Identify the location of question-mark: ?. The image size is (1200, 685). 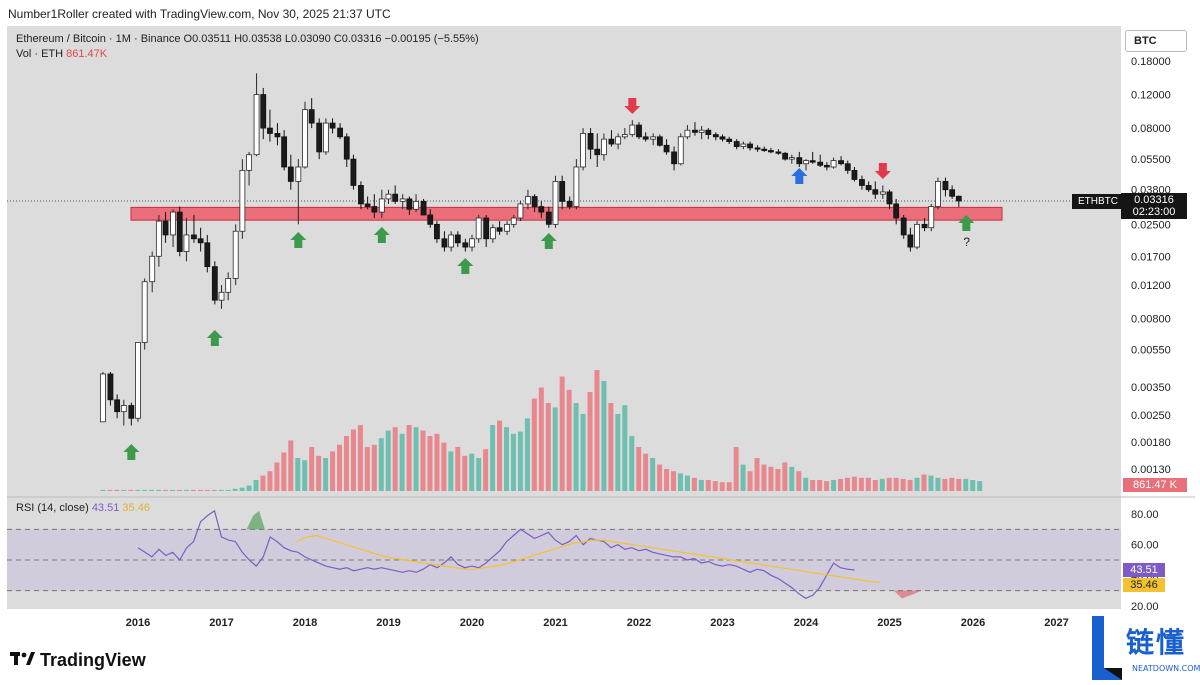
(966, 242).